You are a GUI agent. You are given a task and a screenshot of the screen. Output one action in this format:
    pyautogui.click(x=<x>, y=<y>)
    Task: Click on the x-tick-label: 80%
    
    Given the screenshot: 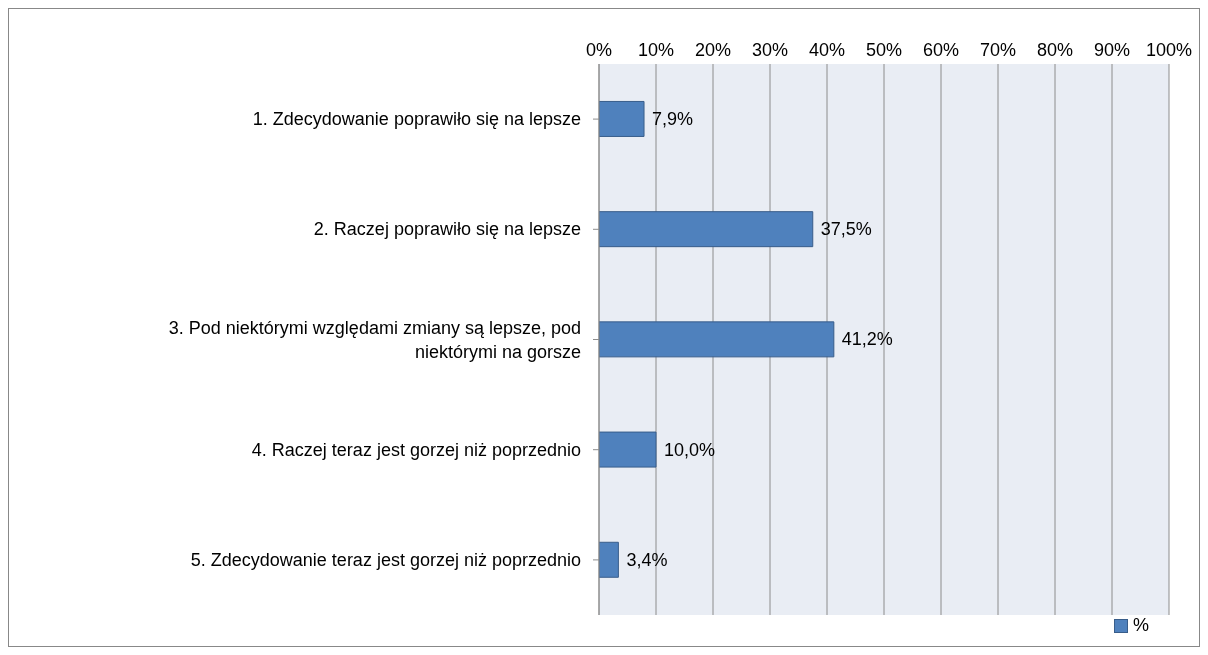 What is the action you would take?
    pyautogui.click(x=1055, y=50)
    